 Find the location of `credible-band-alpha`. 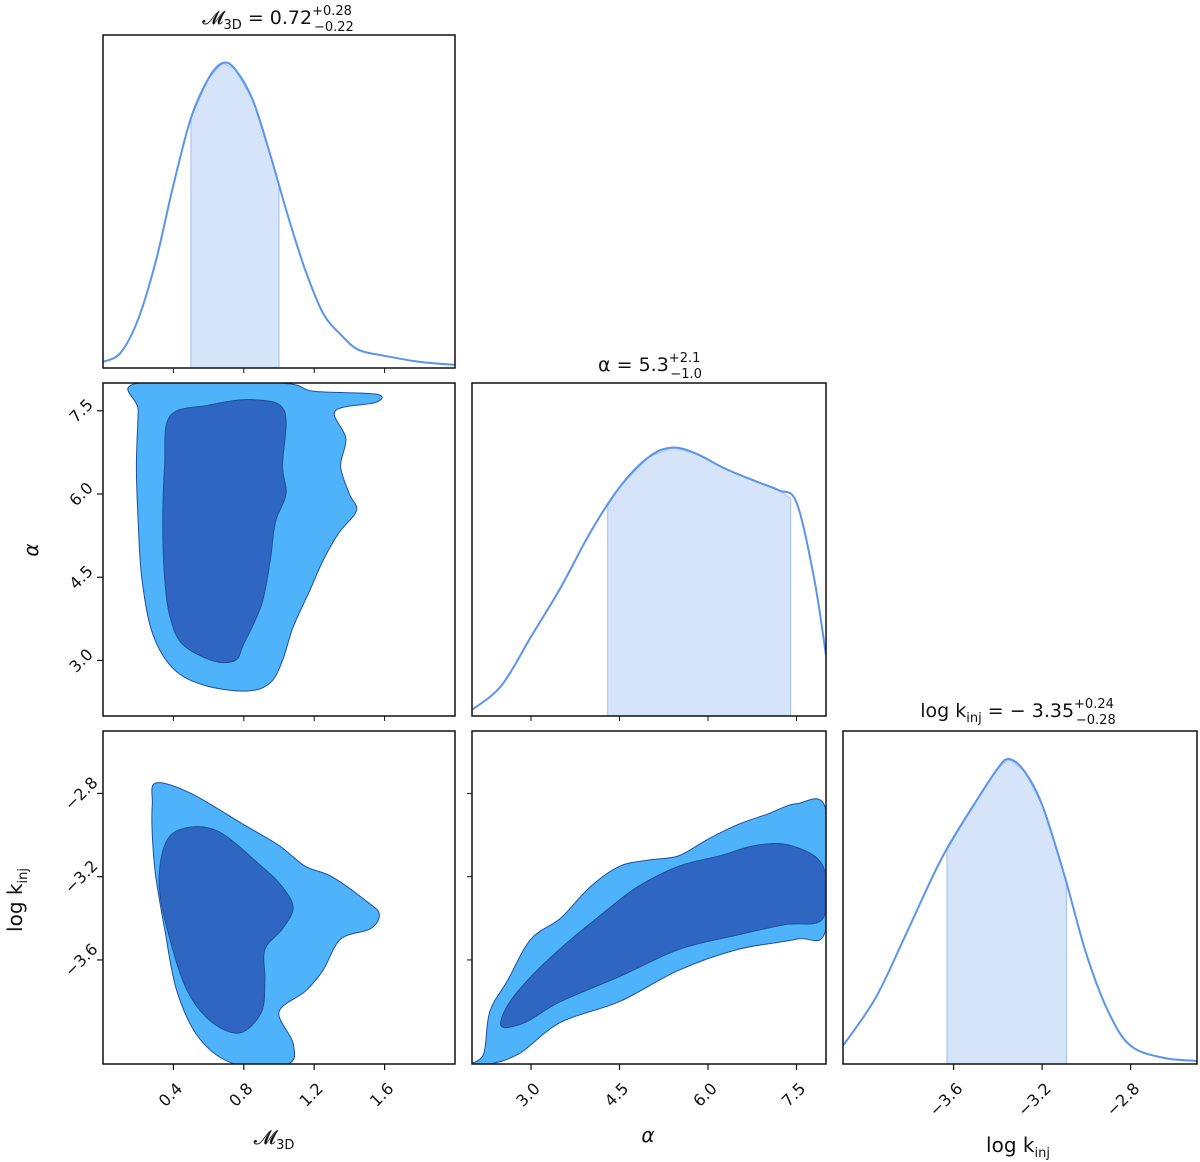

credible-band-alpha is located at coordinates (699, 581).